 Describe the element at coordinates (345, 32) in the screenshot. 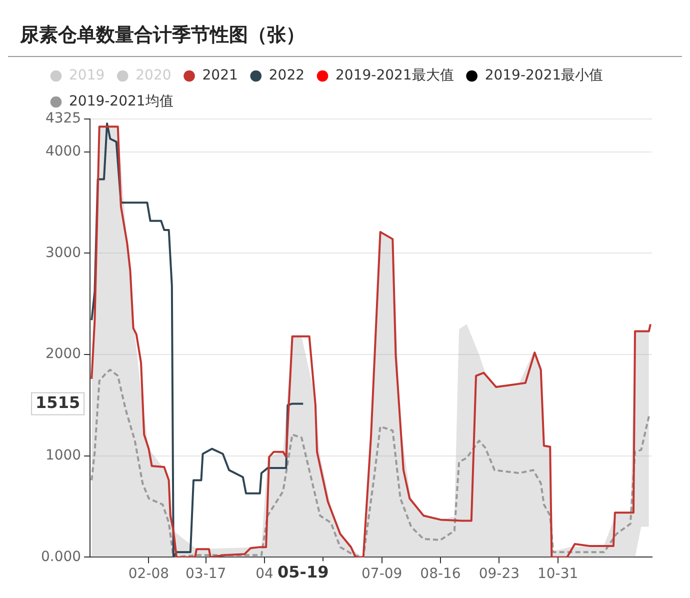

I see `chart-title: 尿素仓单数量合计季节性图（张）` at that location.